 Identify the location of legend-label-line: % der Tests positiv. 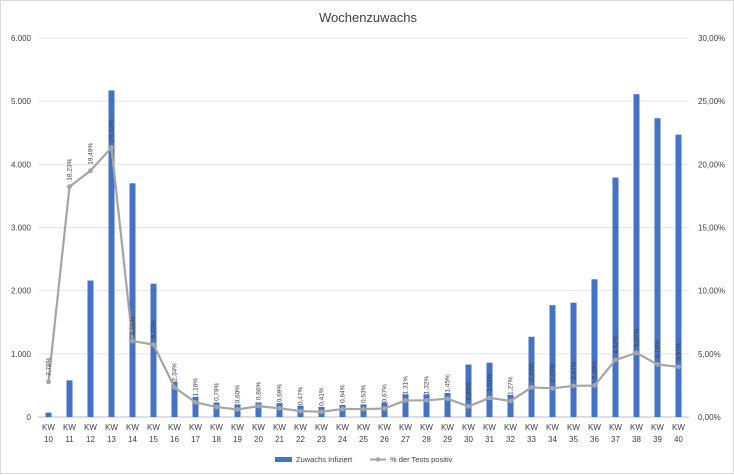
(421, 459).